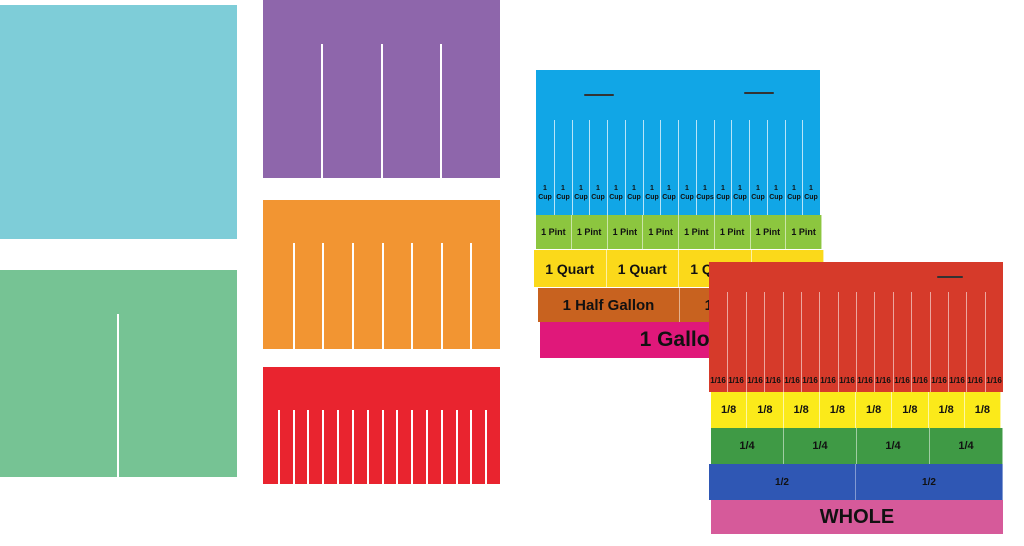 The height and width of the screenshot is (546, 1024). I want to click on green-sheet, so click(118, 373).